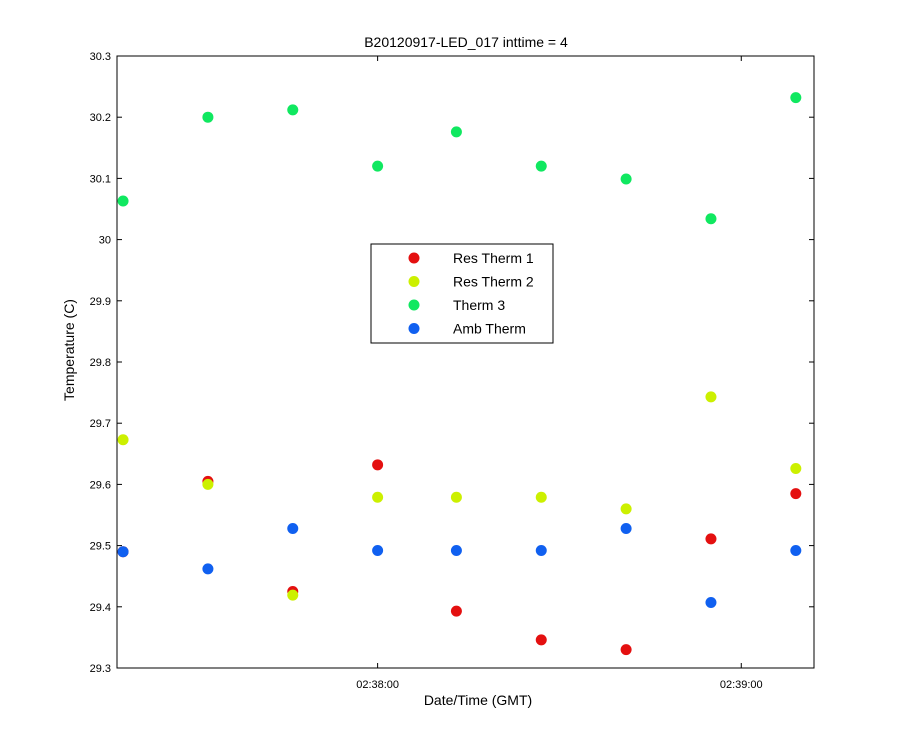 Image resolution: width=900 pixels, height=750 pixels. What do you see at coordinates (100, 669) in the screenshot?
I see `y-tick-label: 29.3` at bounding box center [100, 669].